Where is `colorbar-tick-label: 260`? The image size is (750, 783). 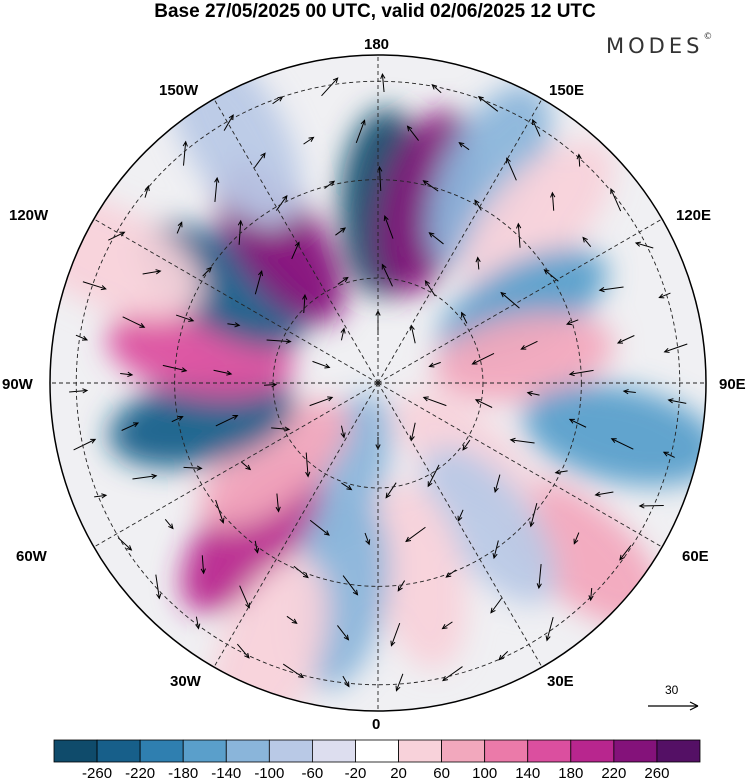 colorbar-tick-label: 260 is located at coordinates (657, 773).